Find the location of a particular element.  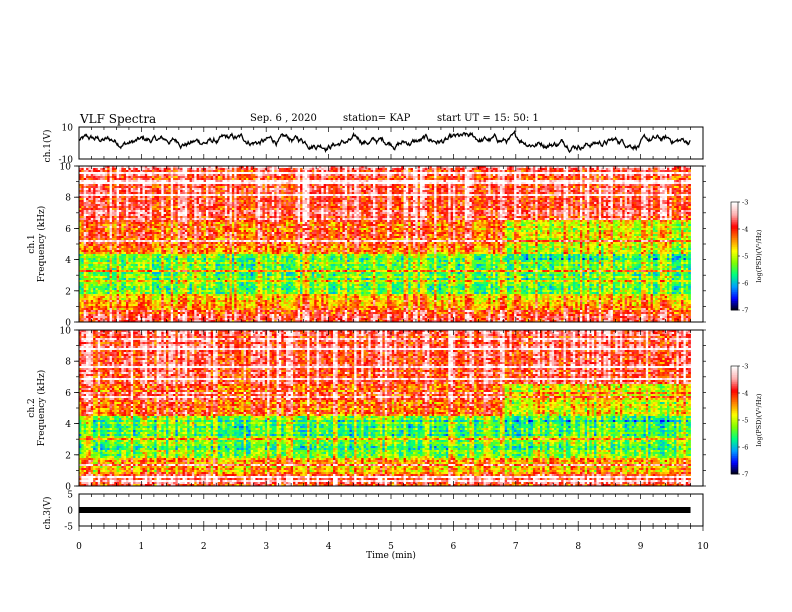

ch1-signal-line is located at coordinates (384, 141).